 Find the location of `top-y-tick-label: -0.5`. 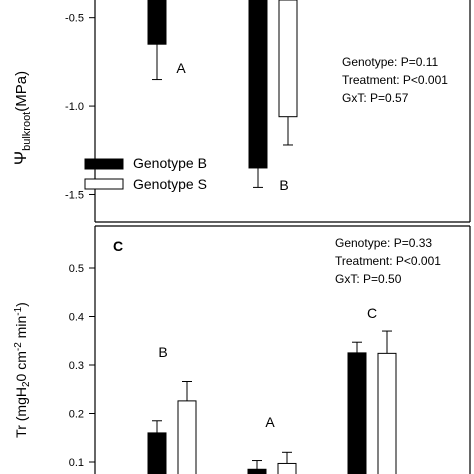

top-y-tick-label: -0.5 is located at coordinates (74, 19).